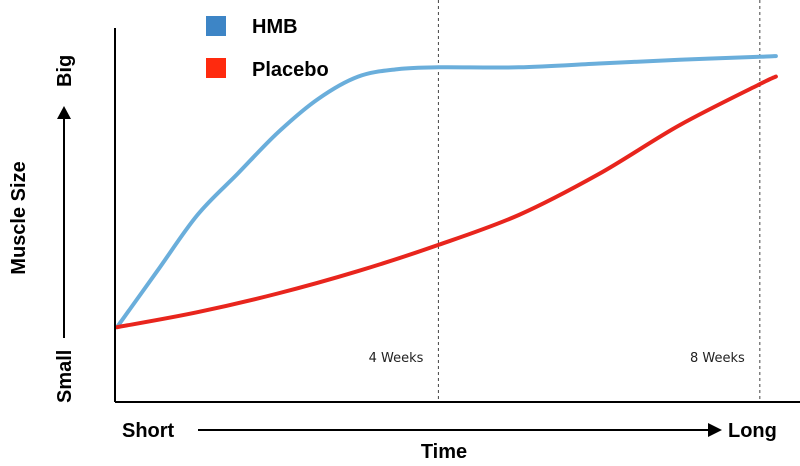  What do you see at coordinates (275, 27) in the screenshot?
I see `legend-label-hmb: HMB` at bounding box center [275, 27].